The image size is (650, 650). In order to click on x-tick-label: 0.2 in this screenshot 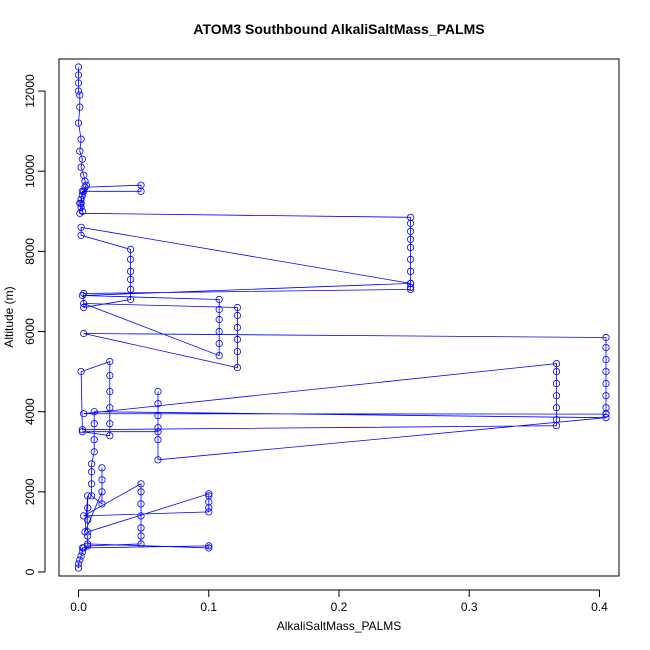, I will do `click(339, 607)`.